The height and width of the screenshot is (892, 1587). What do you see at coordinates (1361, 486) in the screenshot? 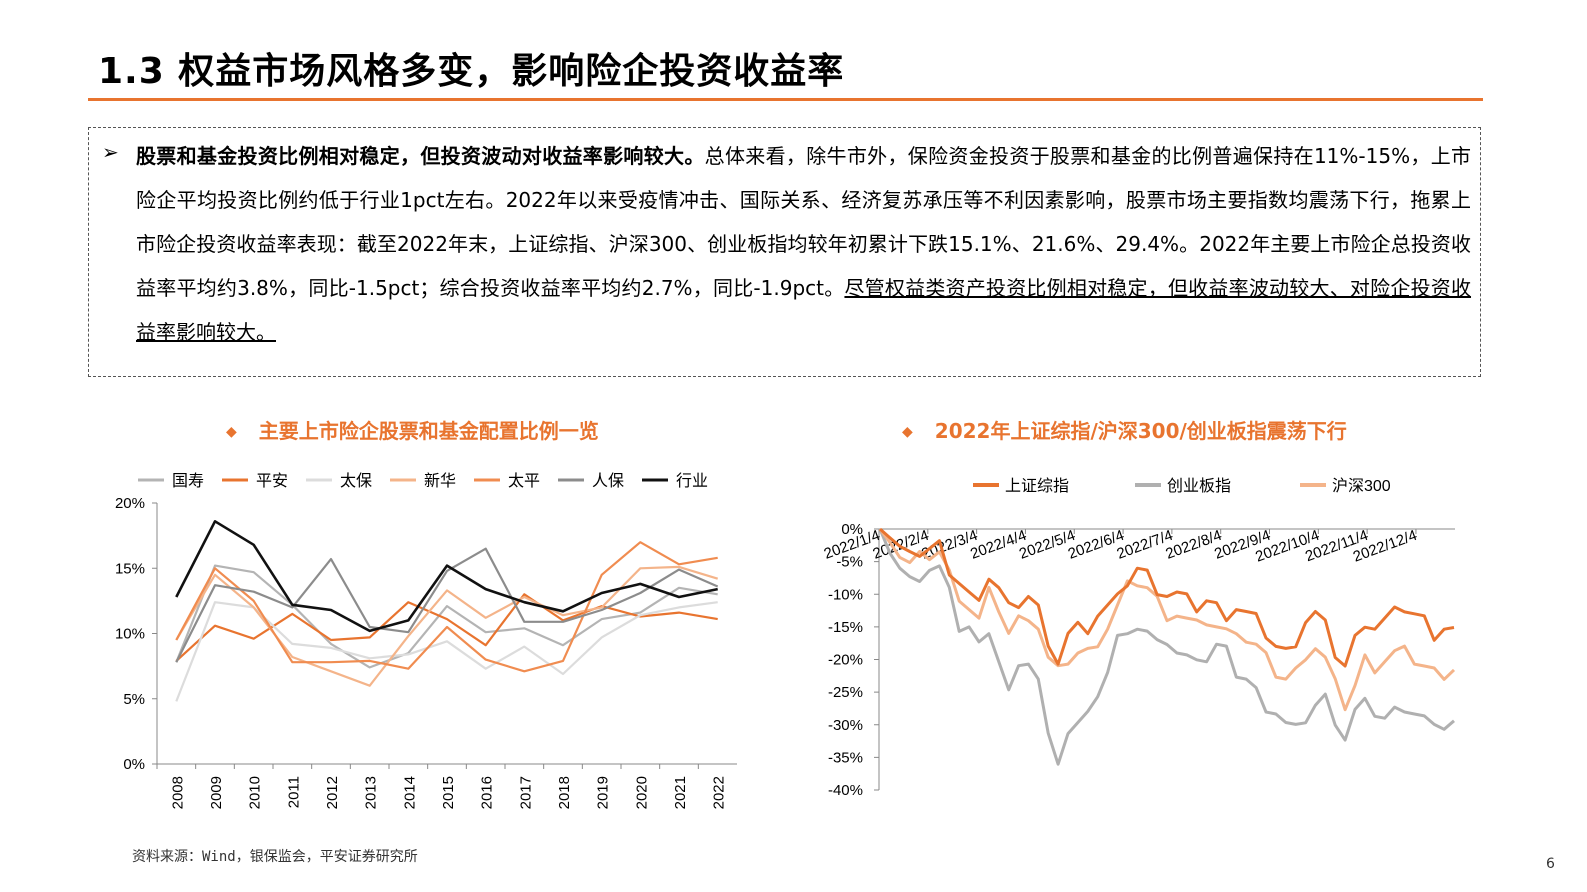
I see `legend-label-2: 沪深300` at bounding box center [1361, 486].